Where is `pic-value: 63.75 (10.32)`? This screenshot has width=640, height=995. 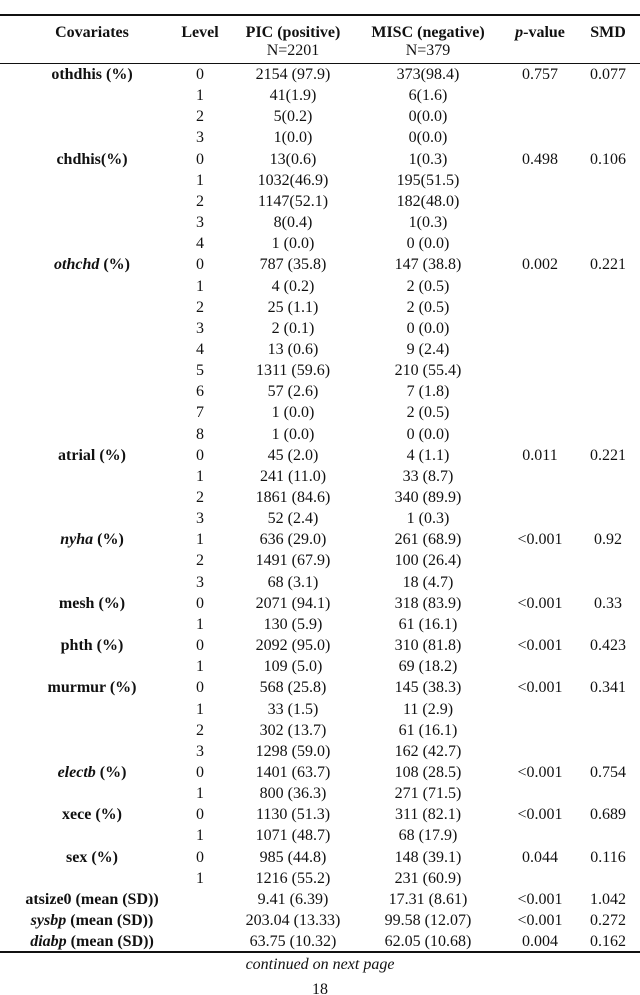 pic-value: 63.75 (10.32) is located at coordinates (293, 942).